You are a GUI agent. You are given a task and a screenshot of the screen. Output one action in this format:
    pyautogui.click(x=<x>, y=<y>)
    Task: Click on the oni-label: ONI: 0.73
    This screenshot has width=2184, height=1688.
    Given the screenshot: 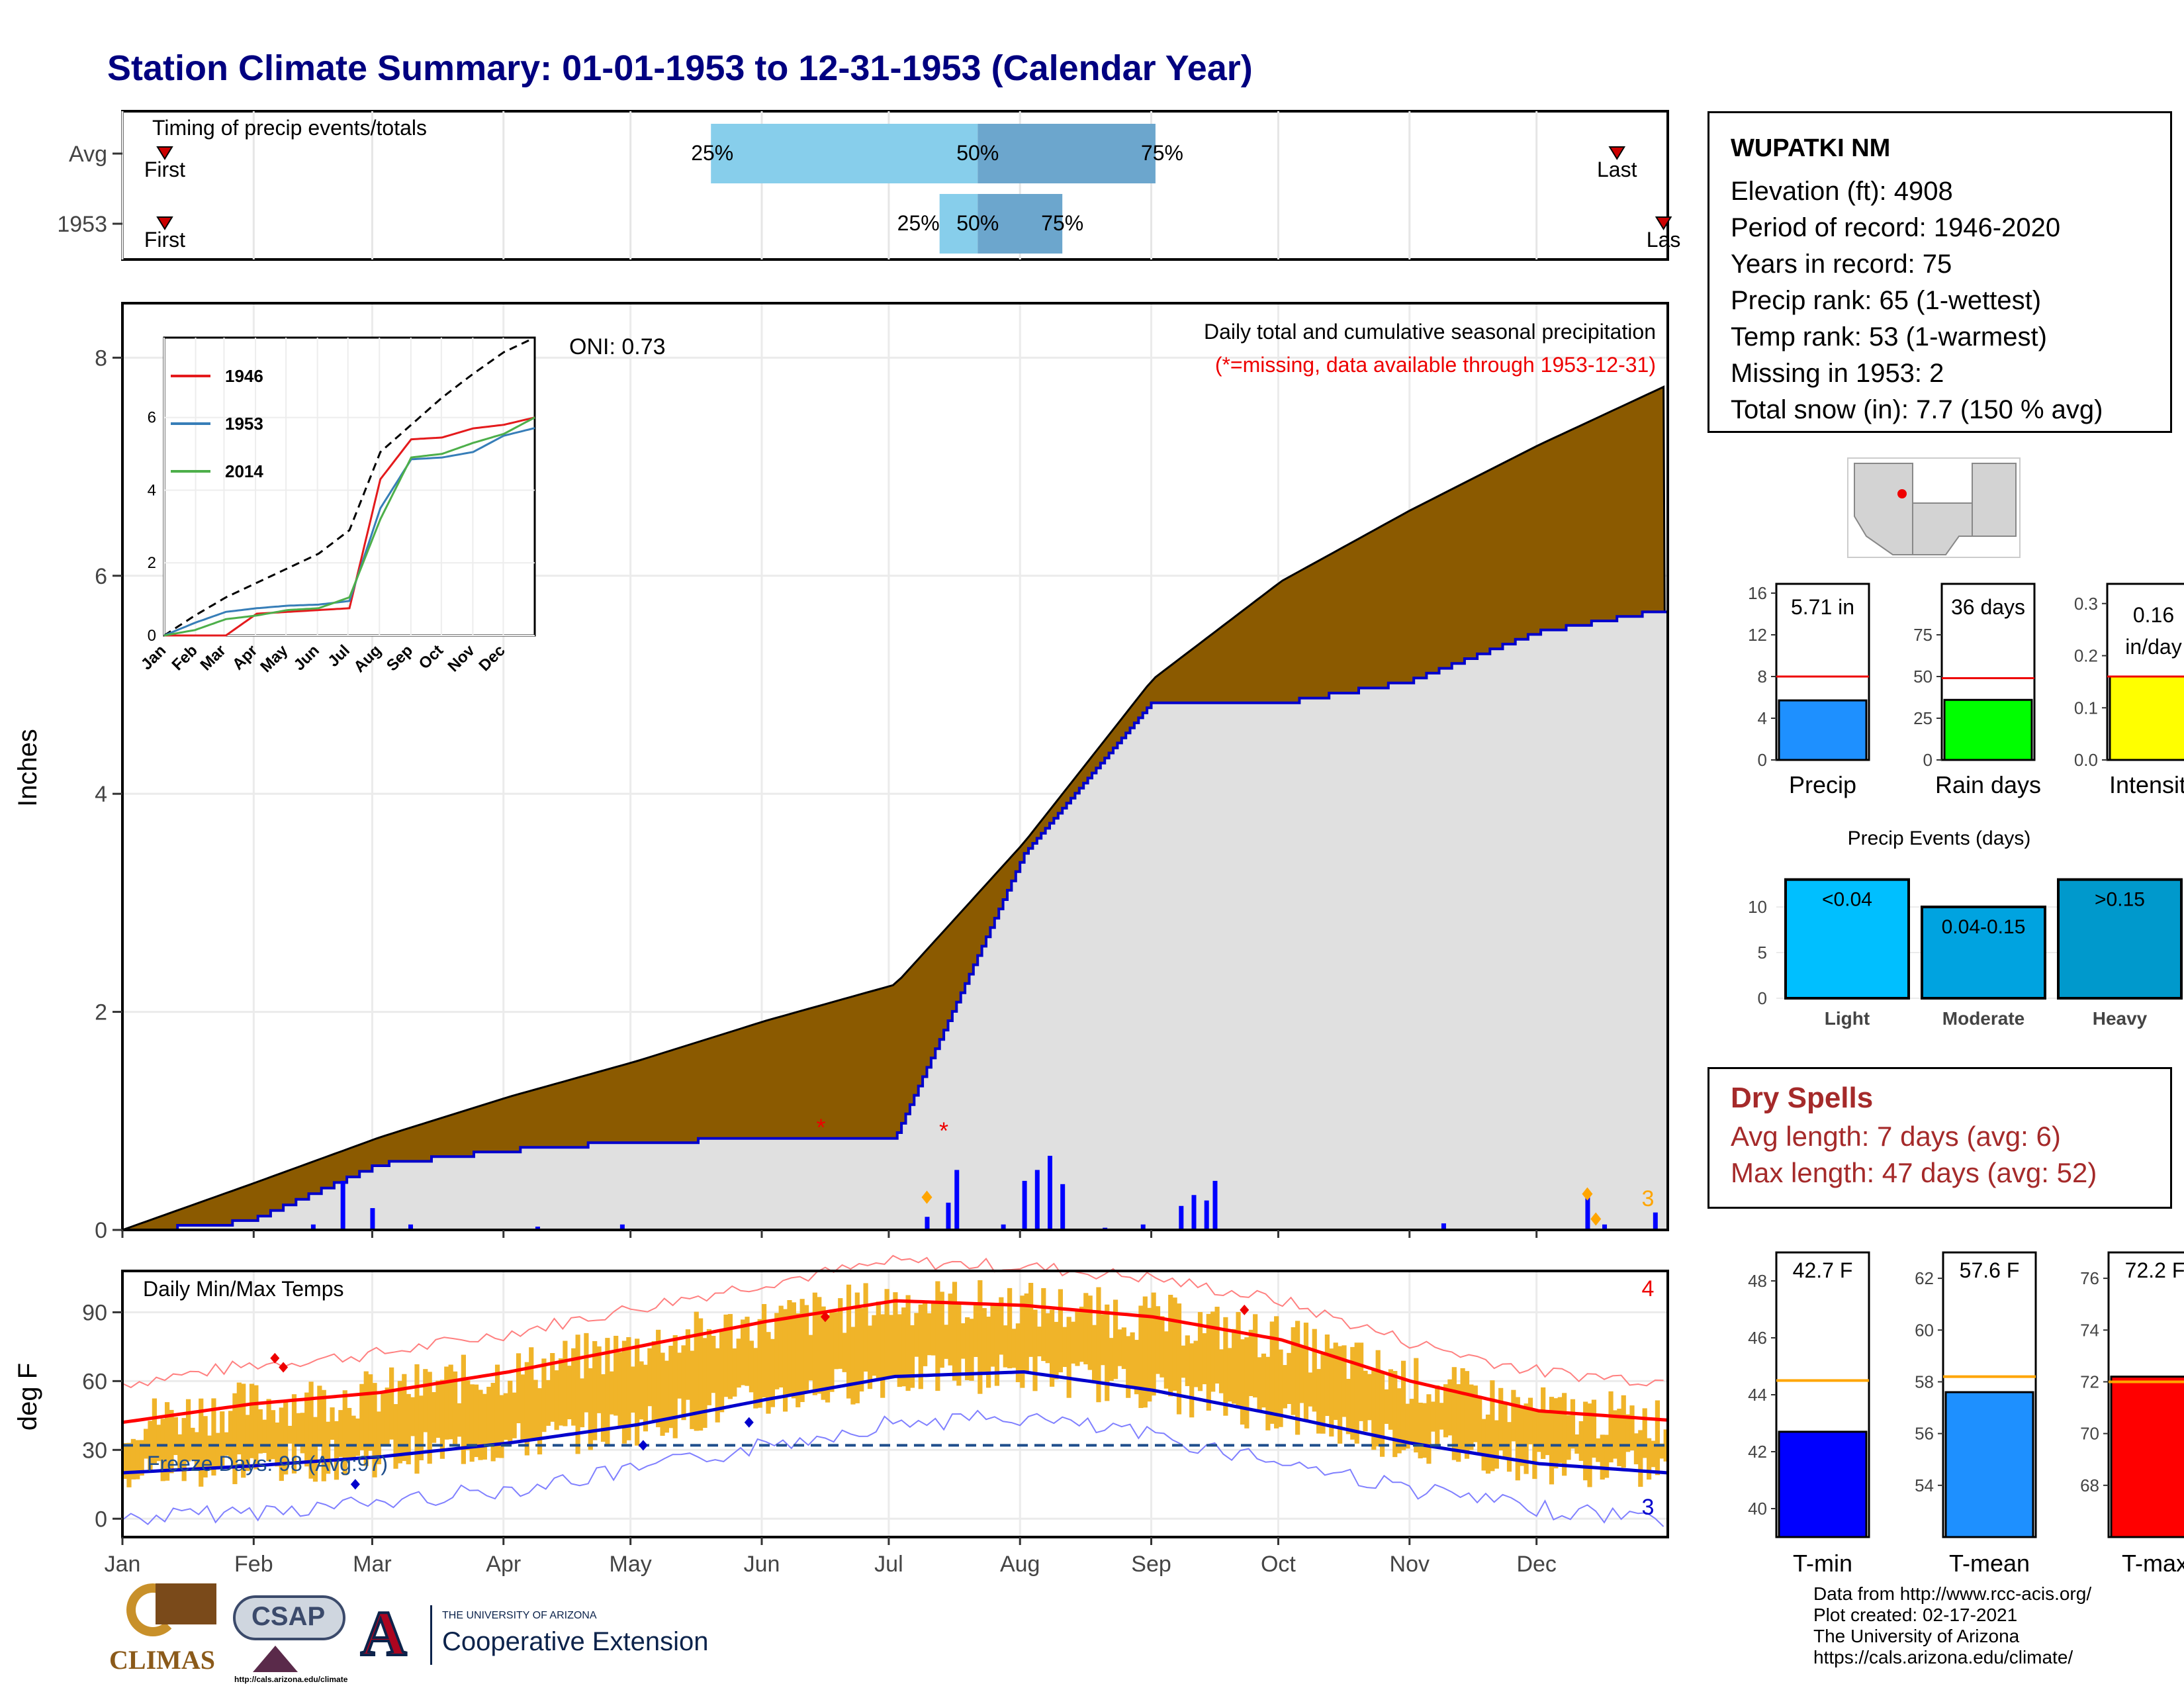 What is the action you would take?
    pyautogui.click(x=617, y=346)
    